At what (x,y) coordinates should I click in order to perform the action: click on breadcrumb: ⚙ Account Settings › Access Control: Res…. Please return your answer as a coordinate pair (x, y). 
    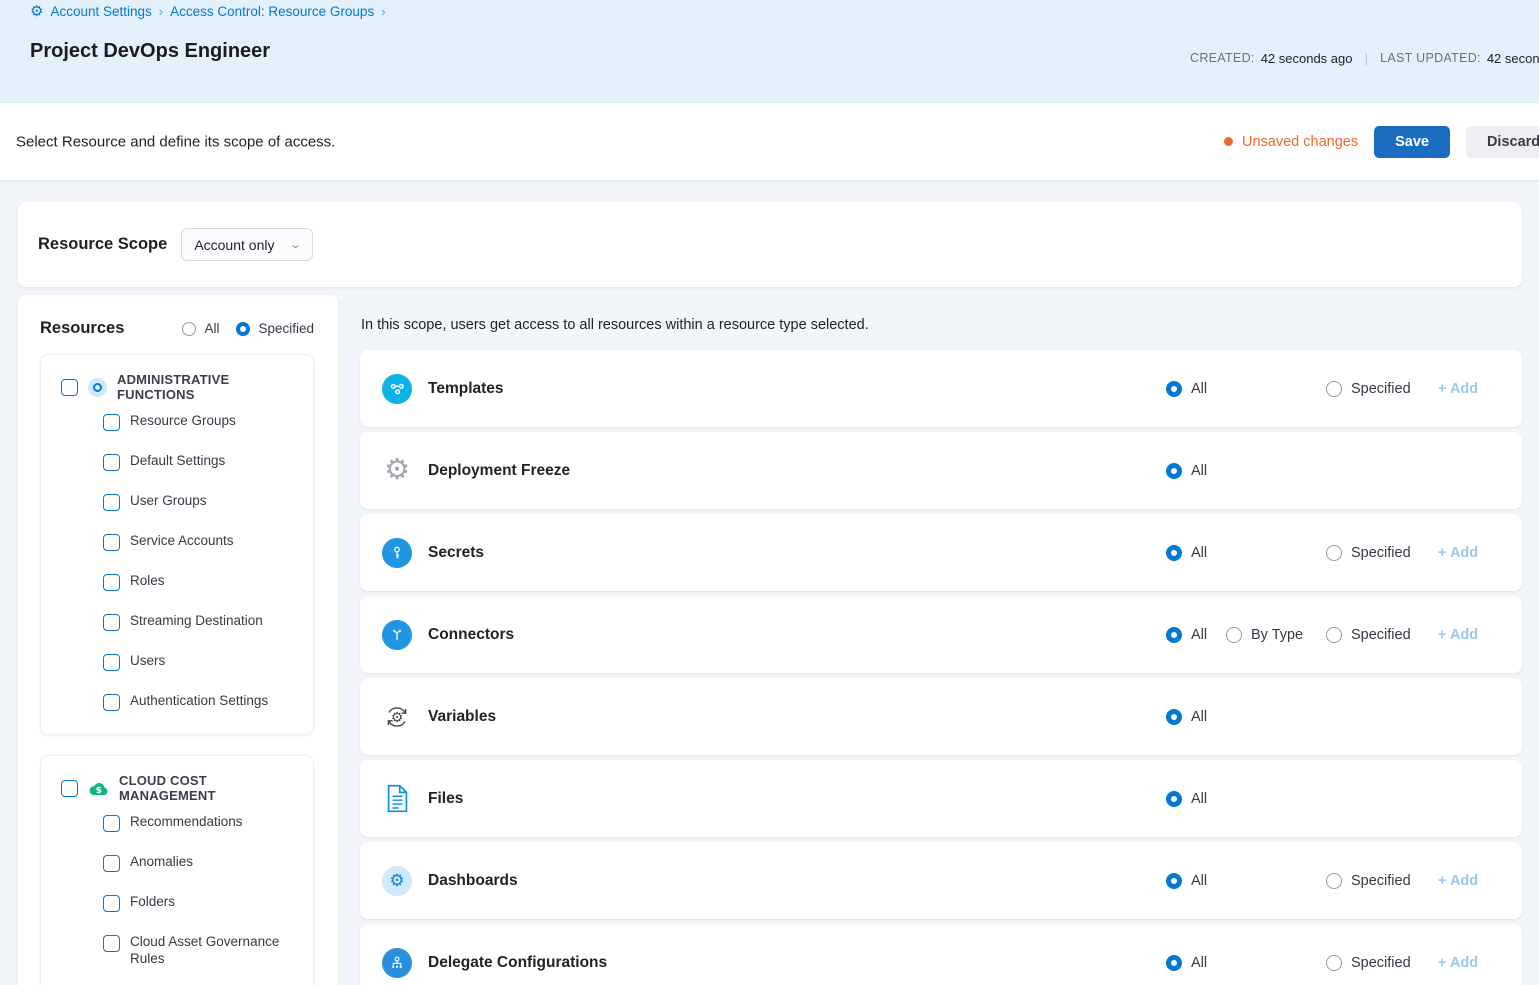
    Looking at the image, I should click on (208, 11).